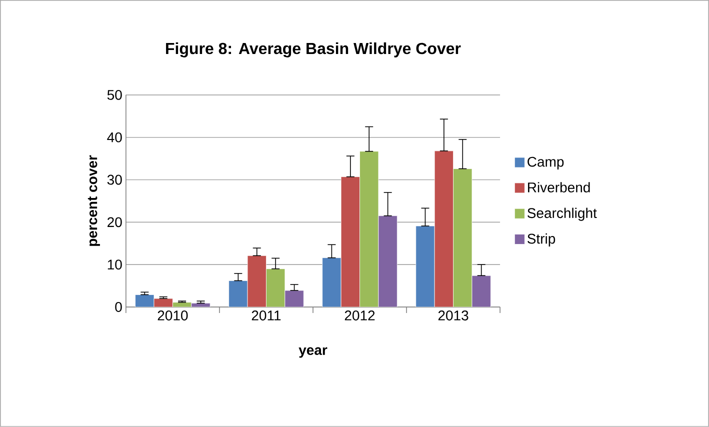 This screenshot has width=709, height=427. I want to click on legend-label: Riverbend, so click(559, 187).